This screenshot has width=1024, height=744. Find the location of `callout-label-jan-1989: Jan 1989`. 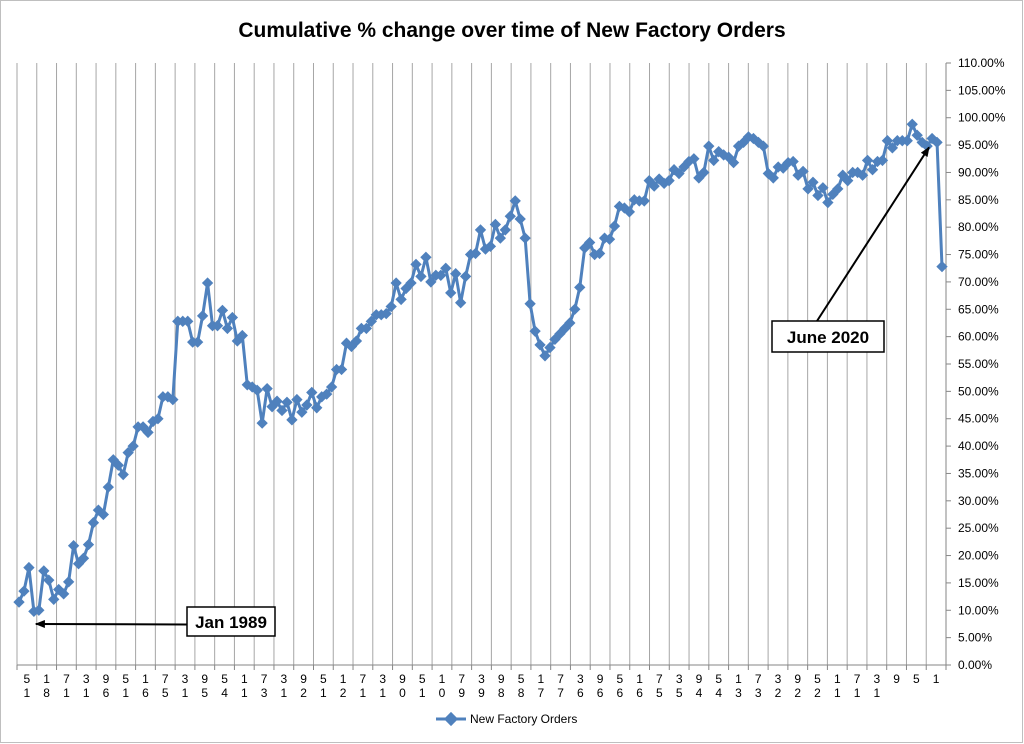

callout-label-jan-1989: Jan 1989 is located at coordinates (231, 622).